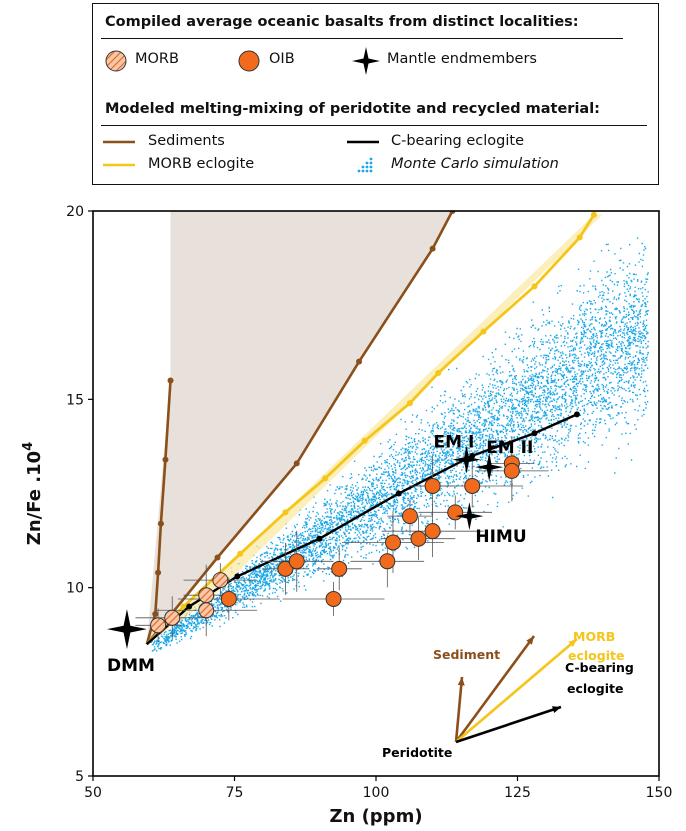  Describe the element at coordinates (572, 643) in the screenshot. I see `morb-vector-head` at that location.